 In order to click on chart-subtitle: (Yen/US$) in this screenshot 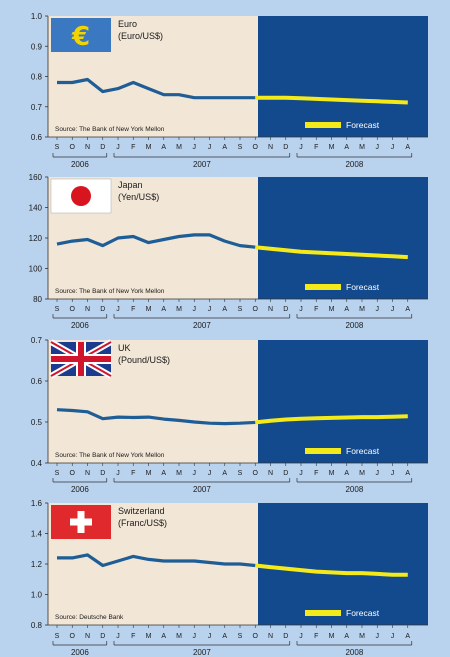, I will do `click(138, 197)`.